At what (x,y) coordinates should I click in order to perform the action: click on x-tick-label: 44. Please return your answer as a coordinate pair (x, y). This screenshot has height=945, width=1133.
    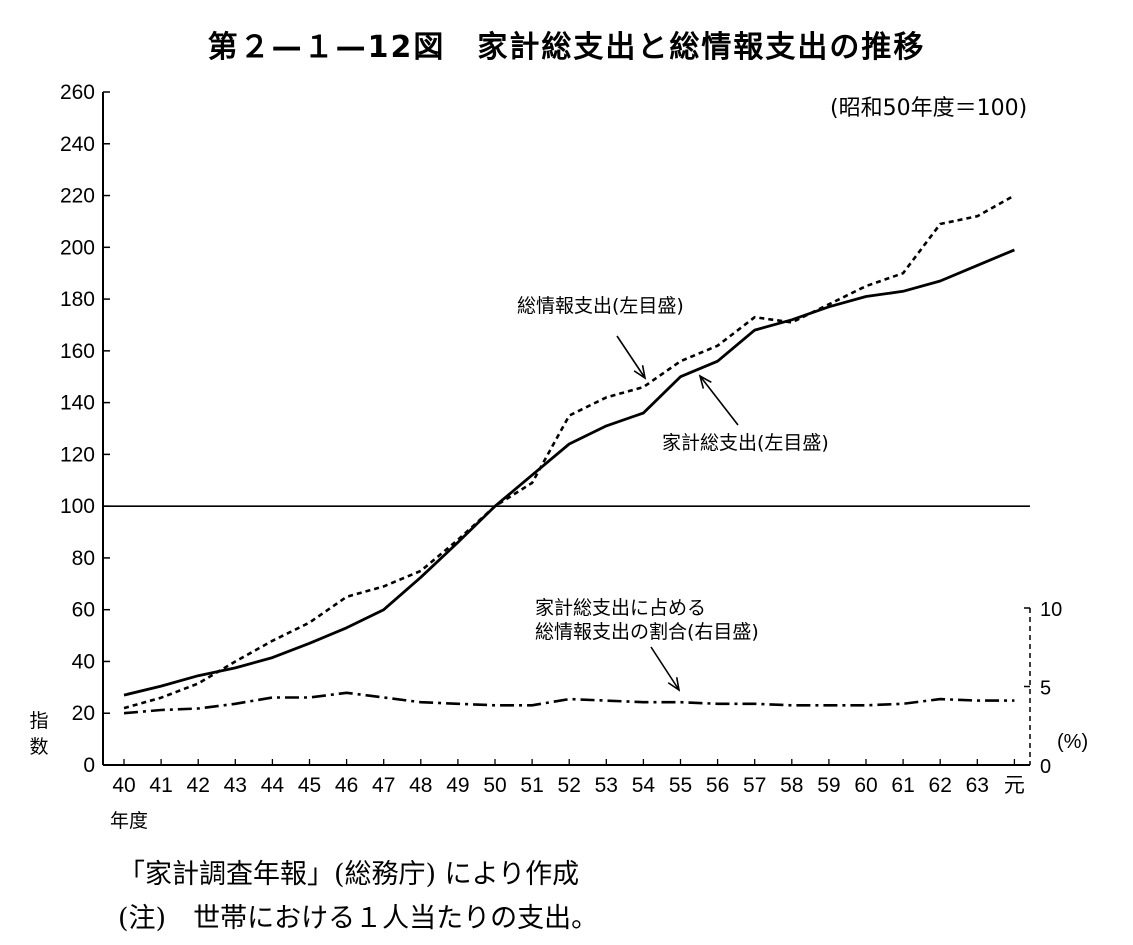
    Looking at the image, I should click on (273, 785).